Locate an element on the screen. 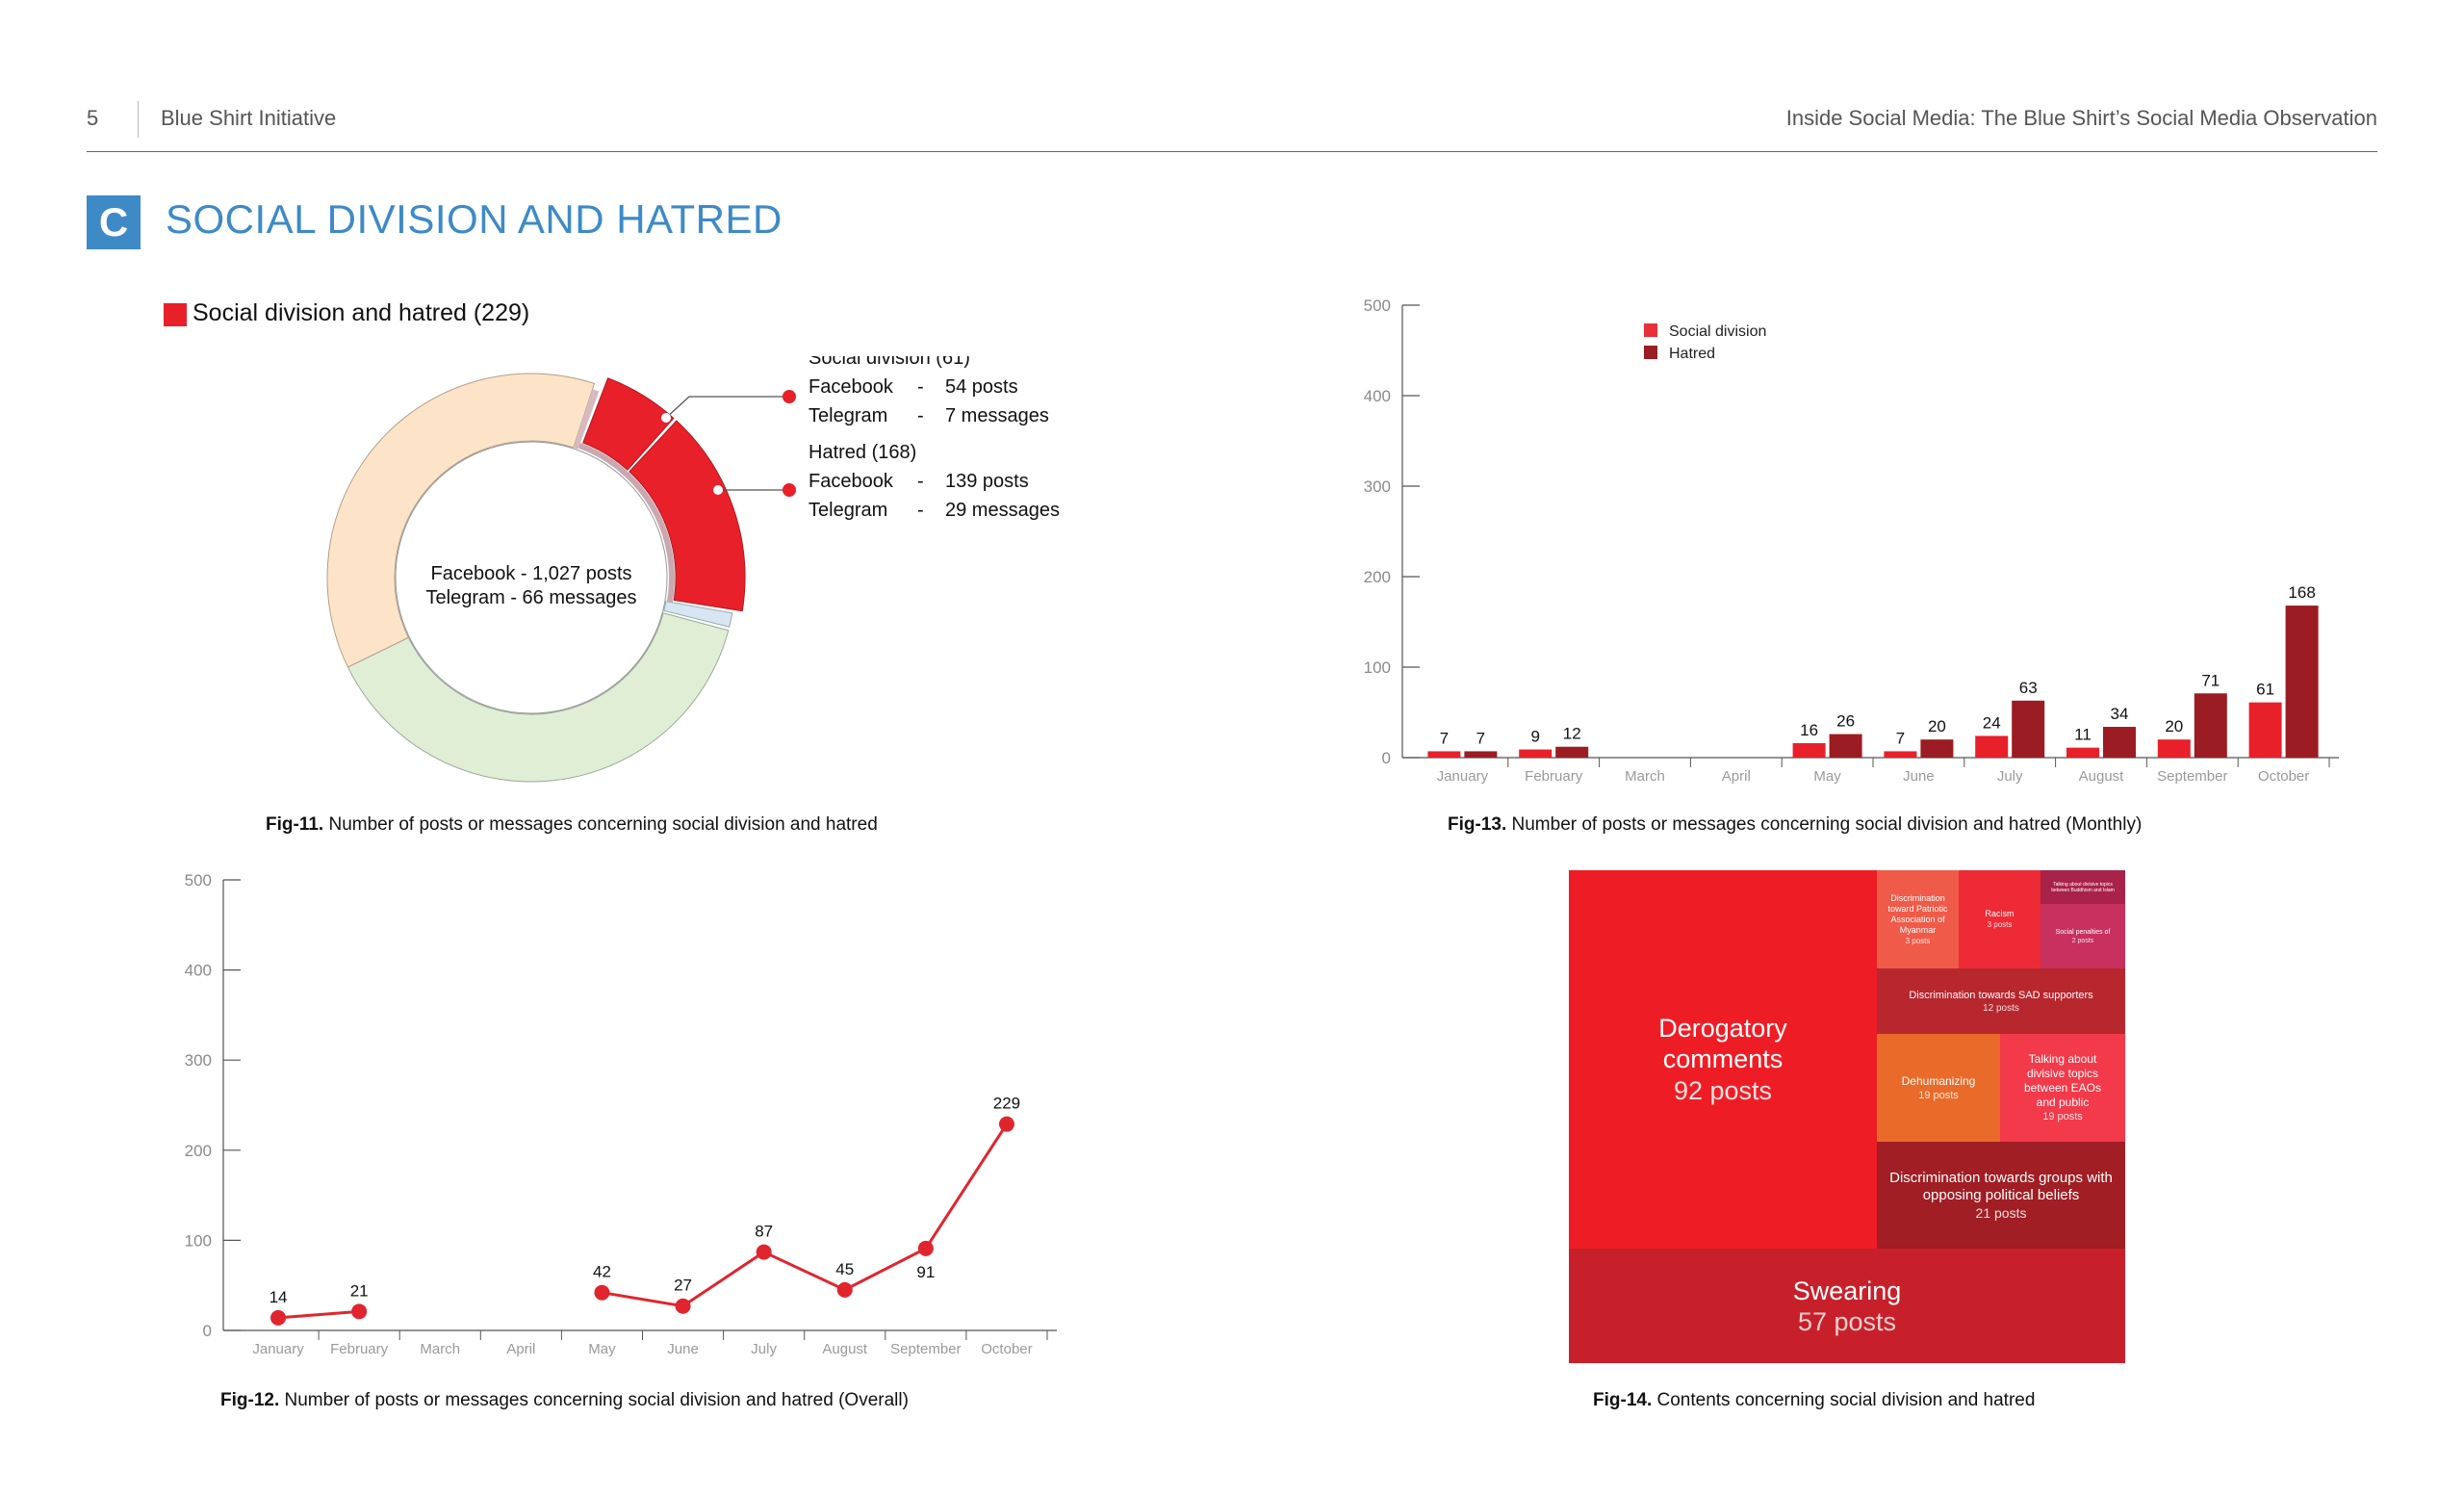 The width and height of the screenshot is (2464, 1496). y-tick-label: 0 is located at coordinates (1386, 758).